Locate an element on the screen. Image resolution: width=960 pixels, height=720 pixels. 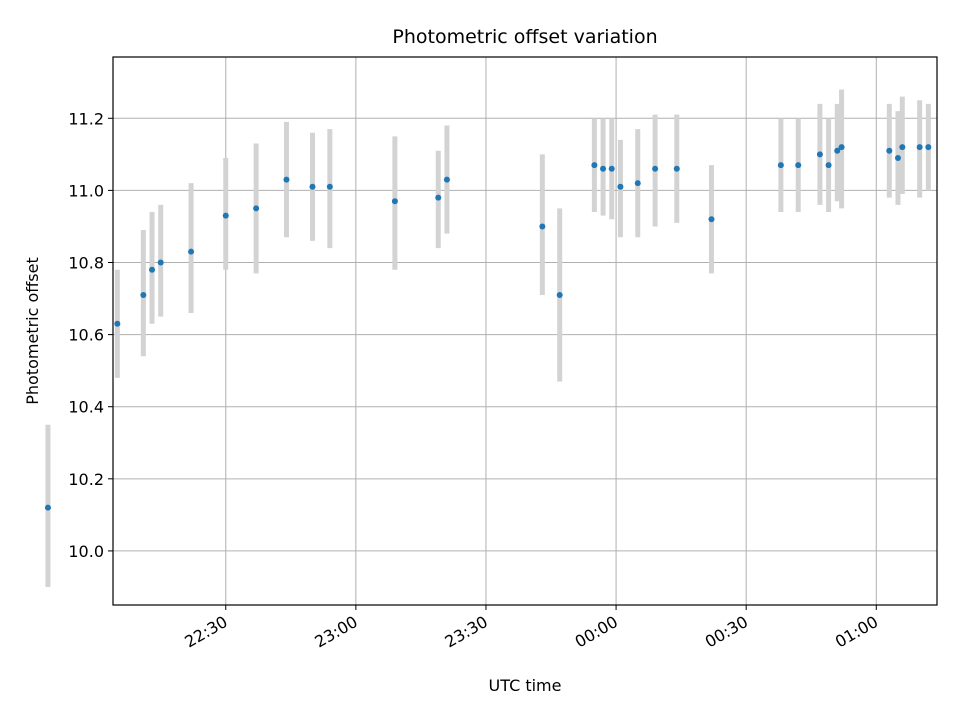
y-tick-label: 11.0 is located at coordinates (86, 190).